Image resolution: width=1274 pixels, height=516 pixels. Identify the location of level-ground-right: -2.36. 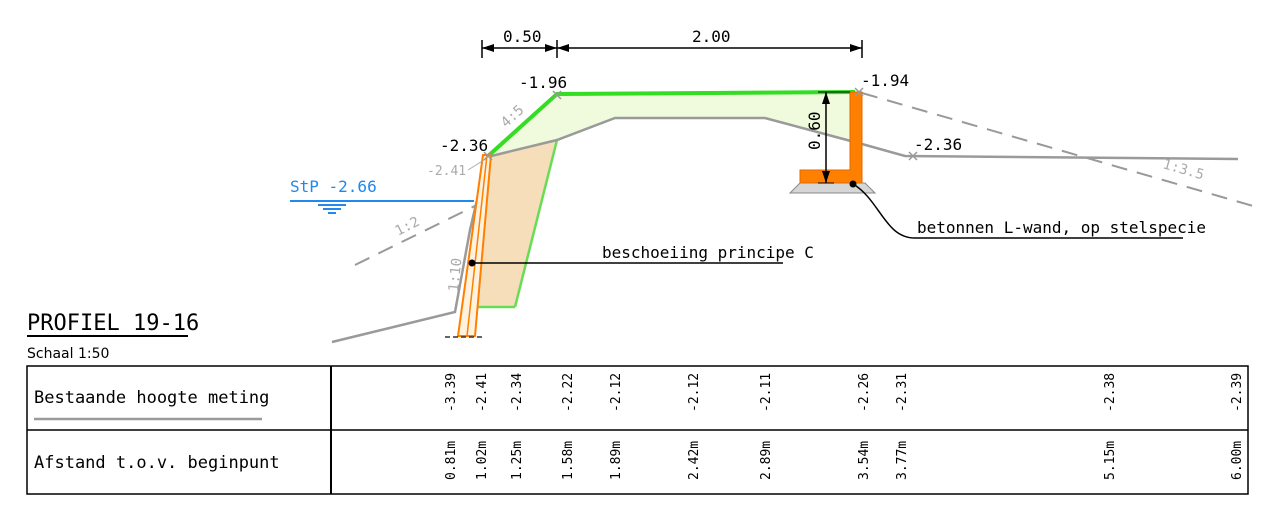
(938, 144).